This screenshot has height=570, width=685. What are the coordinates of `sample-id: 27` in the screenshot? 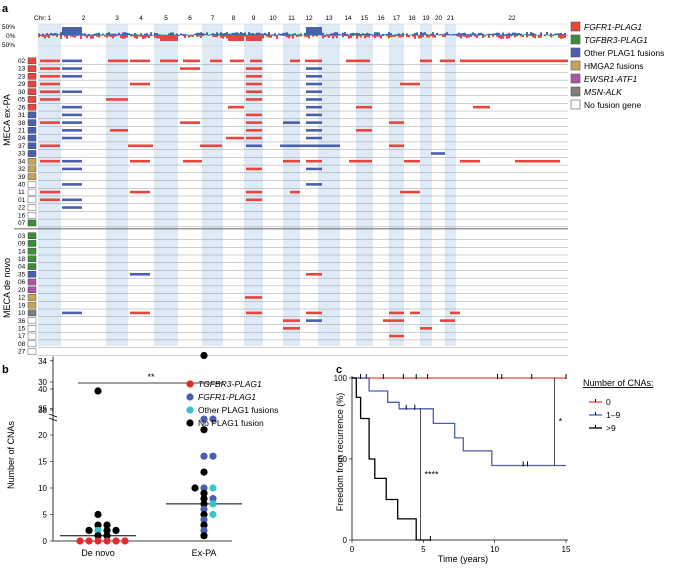 It's located at (22, 352).